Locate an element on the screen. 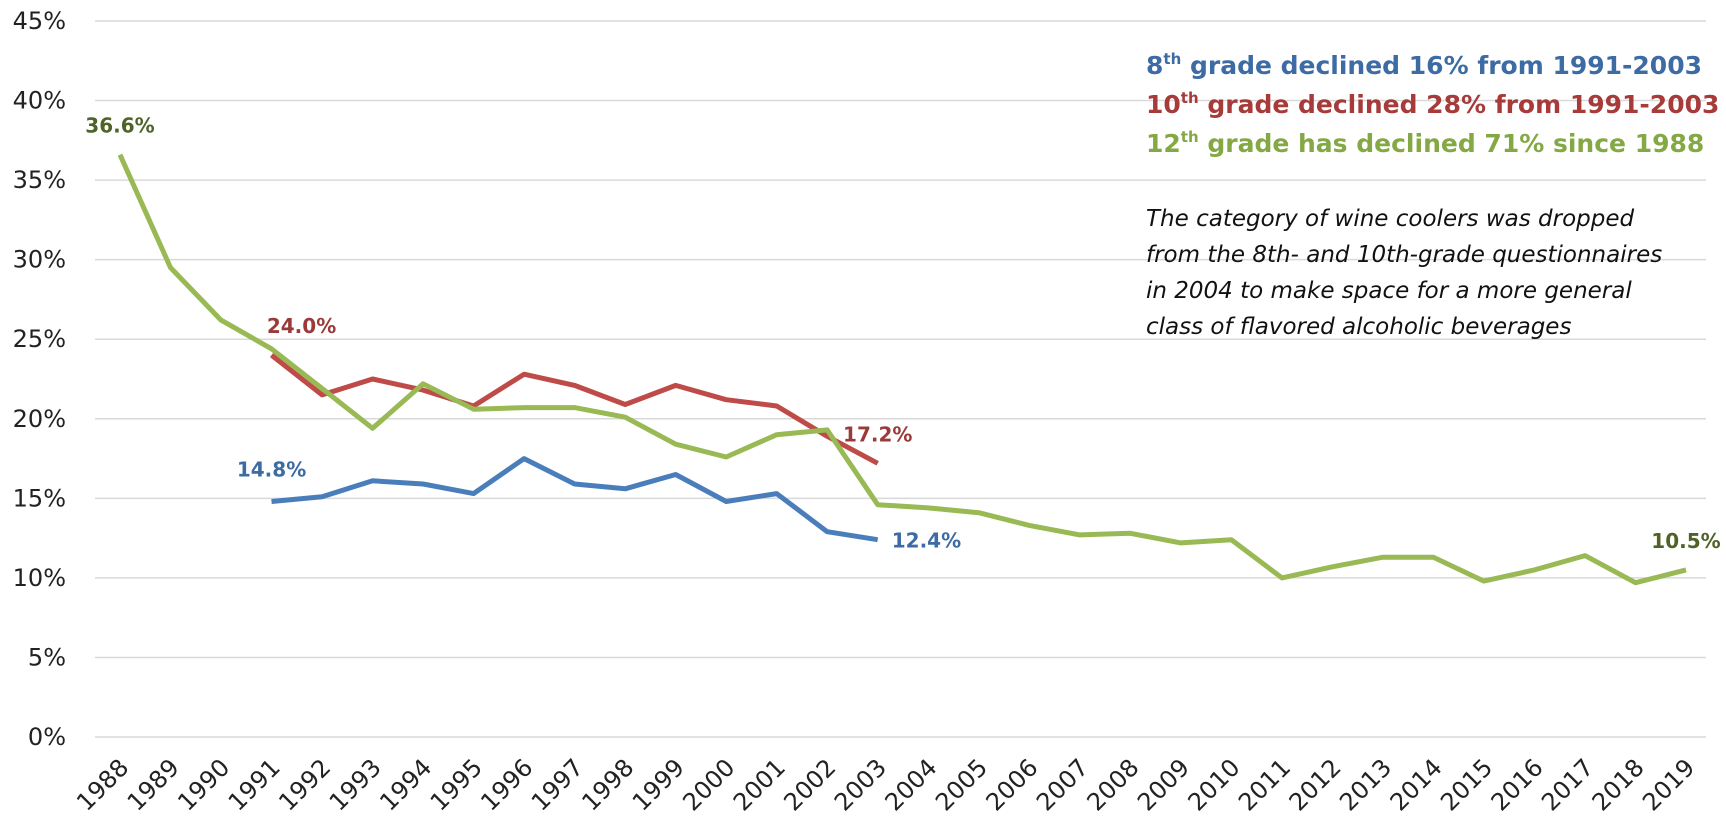  annotation: 12th grade has declined 71% since 1988 is located at coordinates (1425, 143).